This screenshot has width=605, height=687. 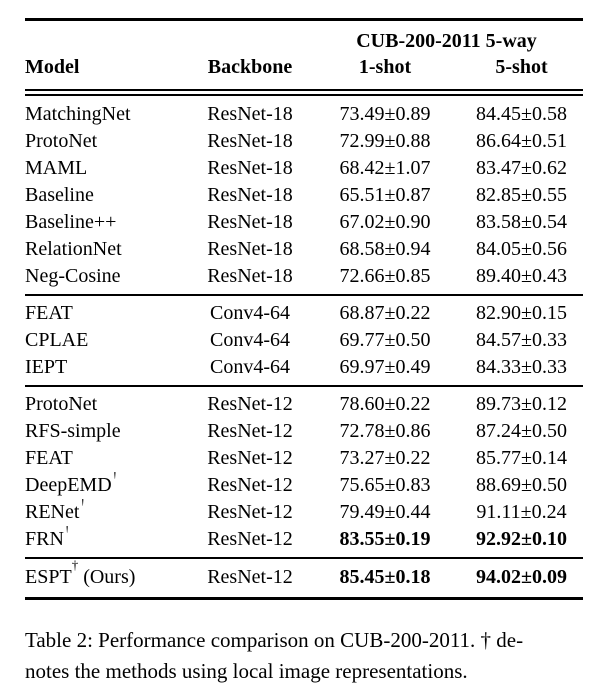 I want to click on model-name: Baseline, so click(x=59, y=195).